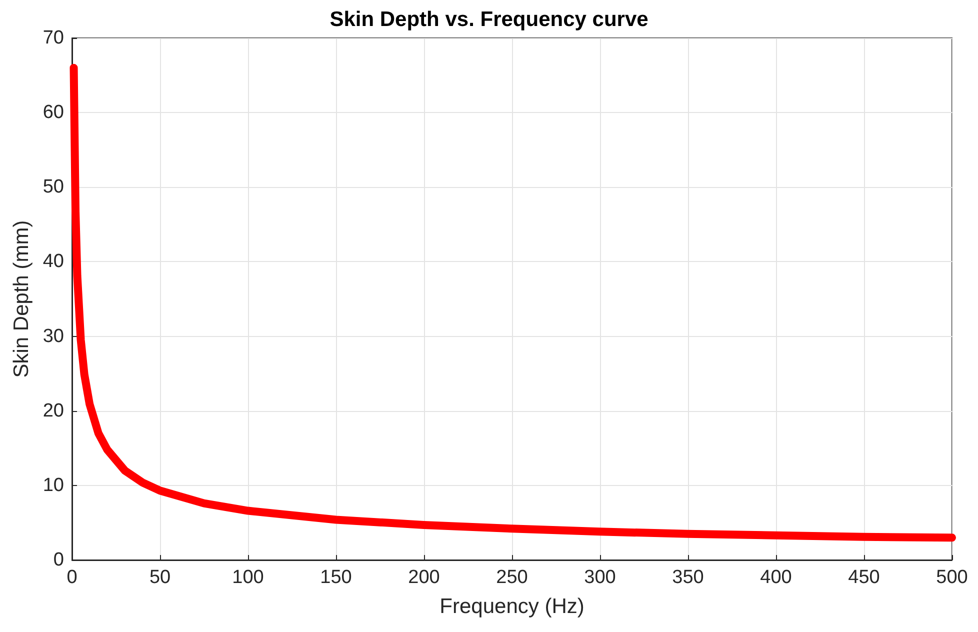 This screenshot has width=978, height=632. I want to click on y-tick-label: 10, so click(53, 485).